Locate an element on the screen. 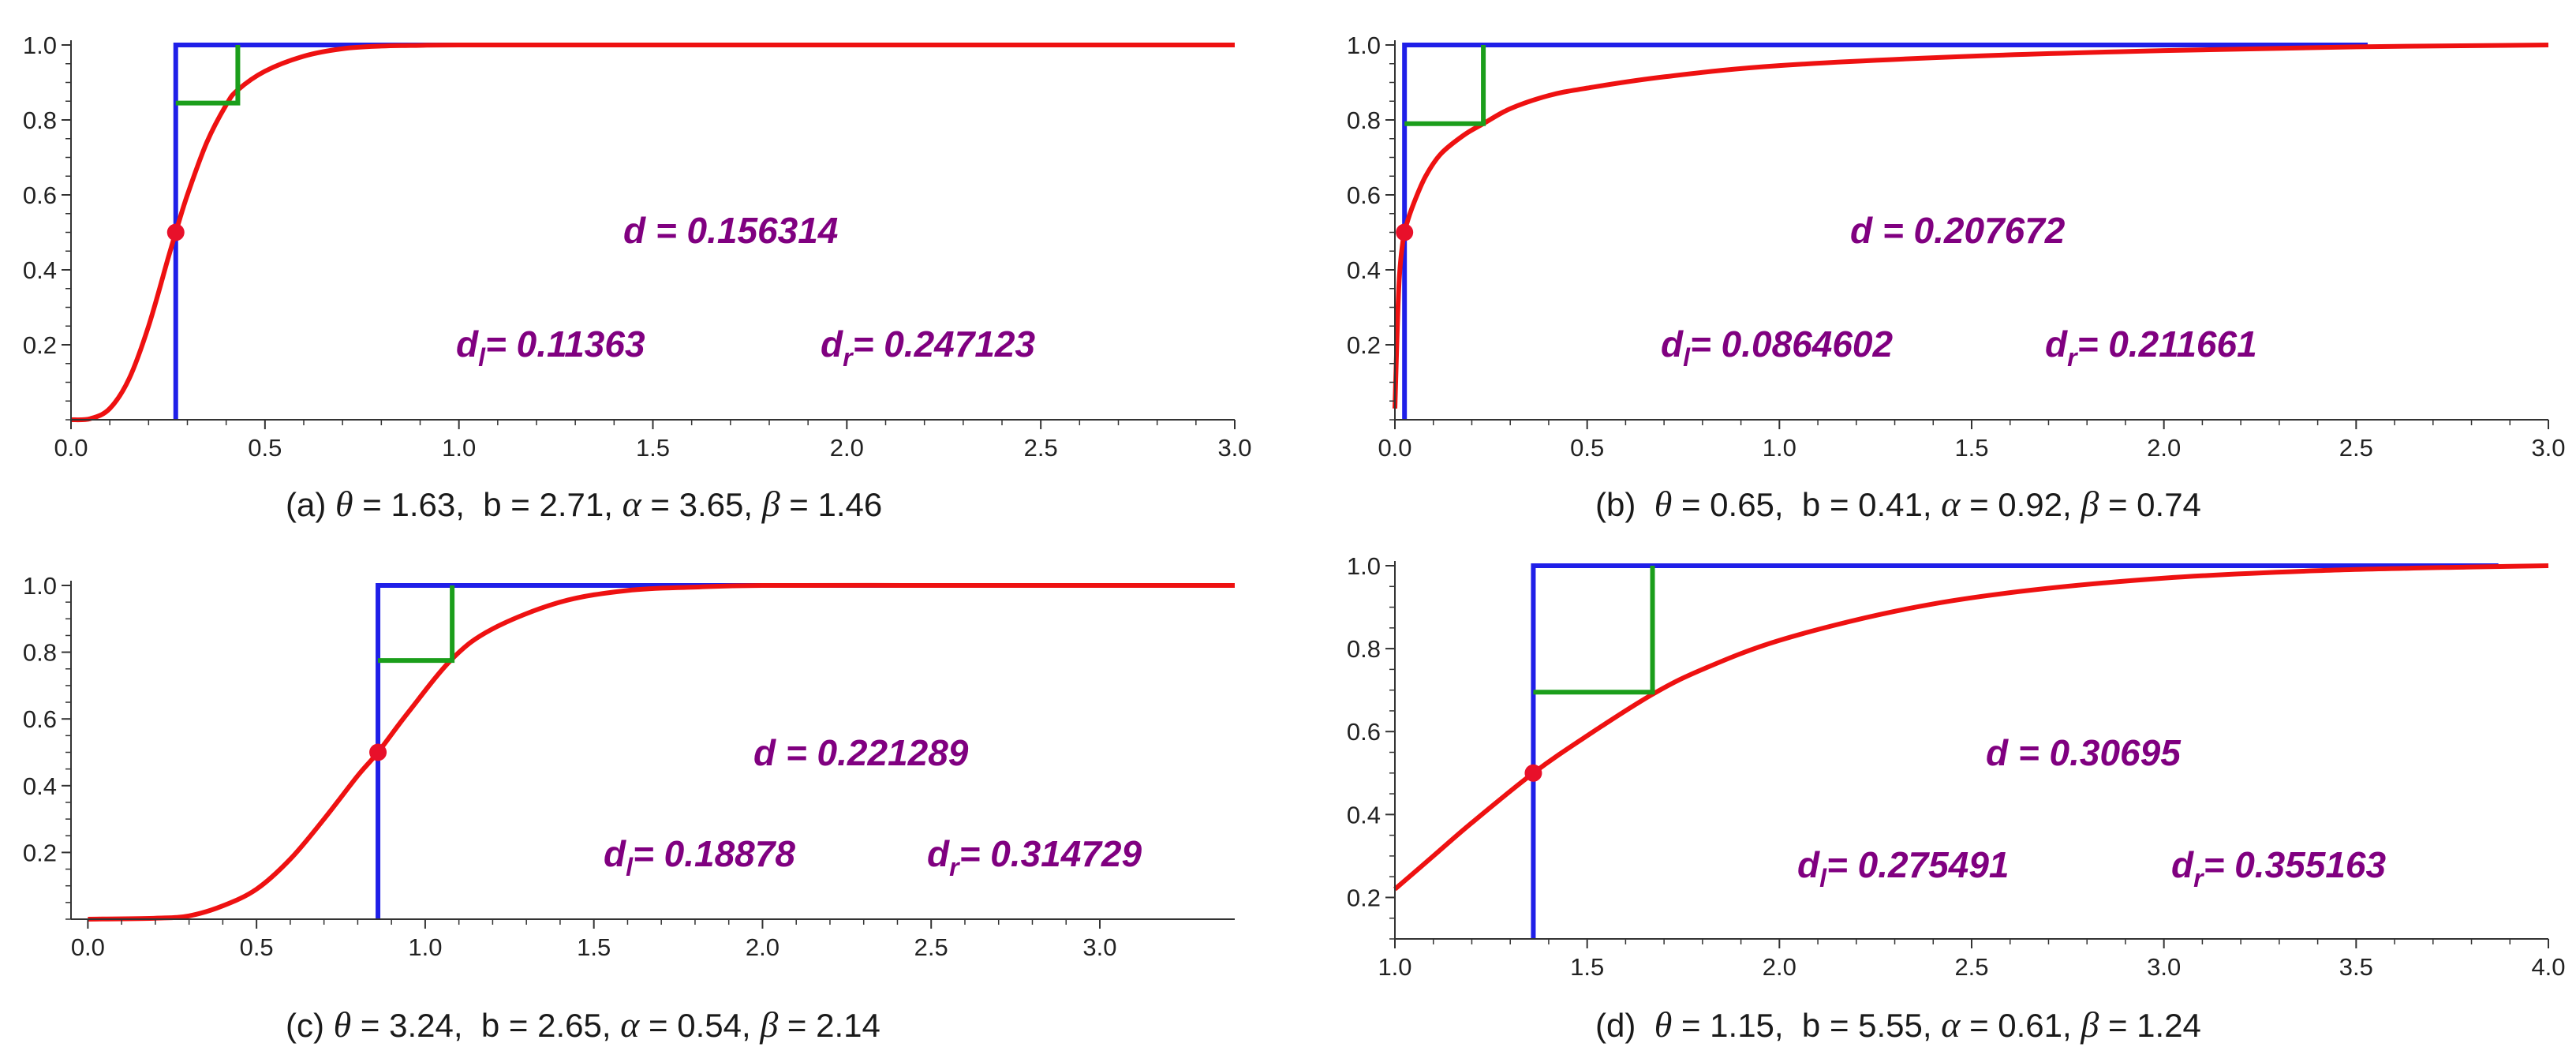 The width and height of the screenshot is (2576, 1062). caption-beta: 1.46 is located at coordinates (850, 504).